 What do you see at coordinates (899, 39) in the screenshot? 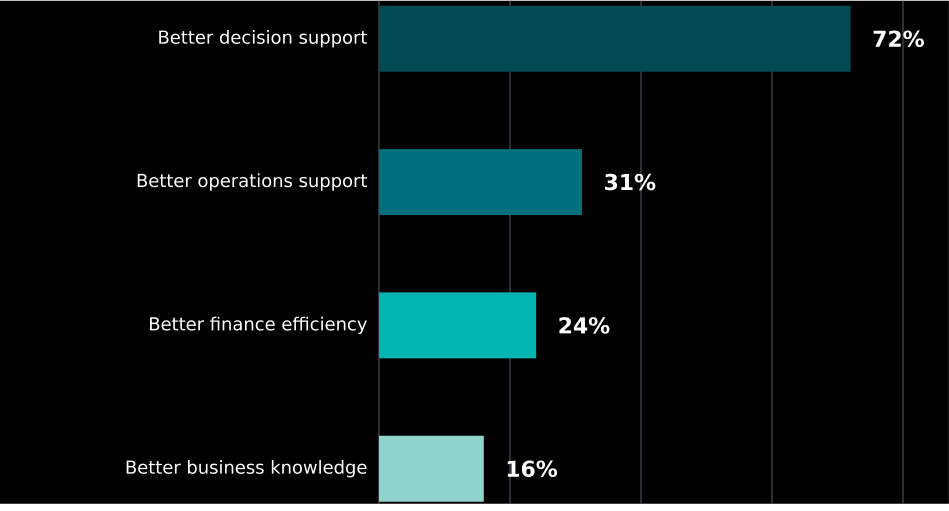
I see `data-label: 72%` at bounding box center [899, 39].